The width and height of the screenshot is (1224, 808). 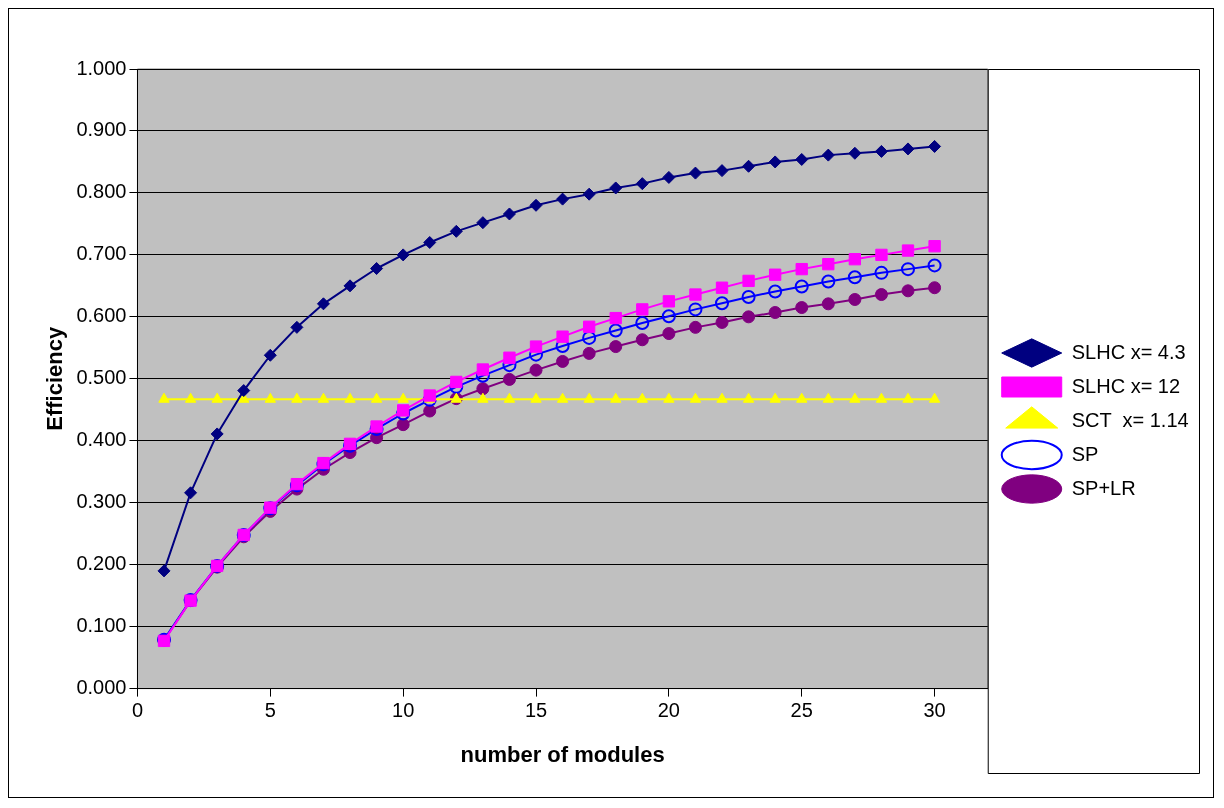 I want to click on x-tick-label: 30, so click(x=934, y=710).